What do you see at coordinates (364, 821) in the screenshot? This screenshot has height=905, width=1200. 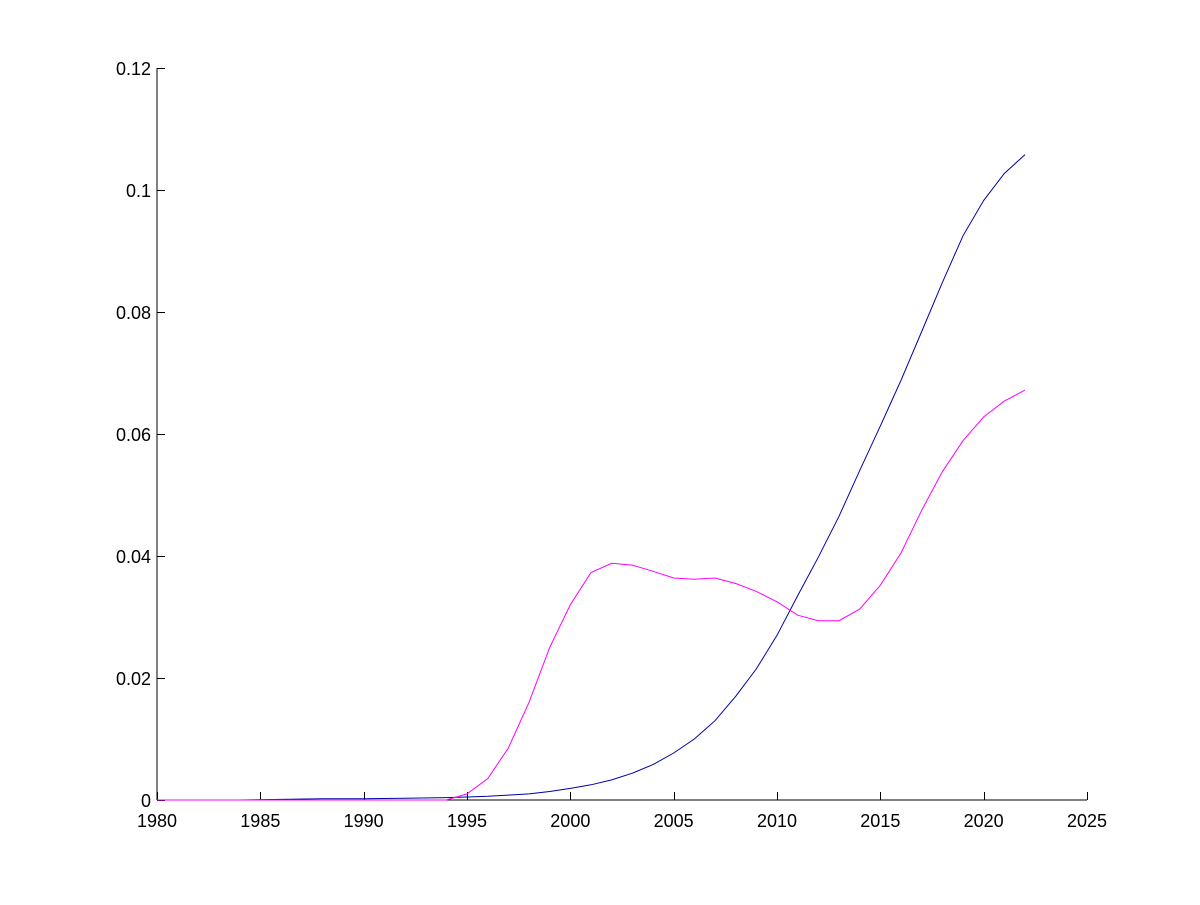 I see `x-tick-label: 1990` at bounding box center [364, 821].